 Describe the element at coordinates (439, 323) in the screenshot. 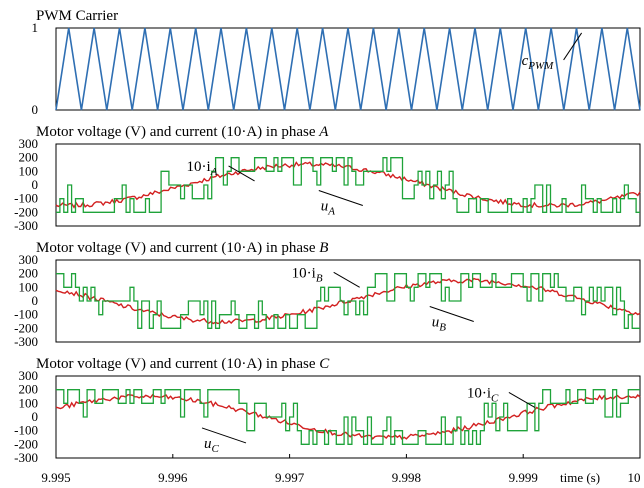

I see `annotation-label: uB` at that location.